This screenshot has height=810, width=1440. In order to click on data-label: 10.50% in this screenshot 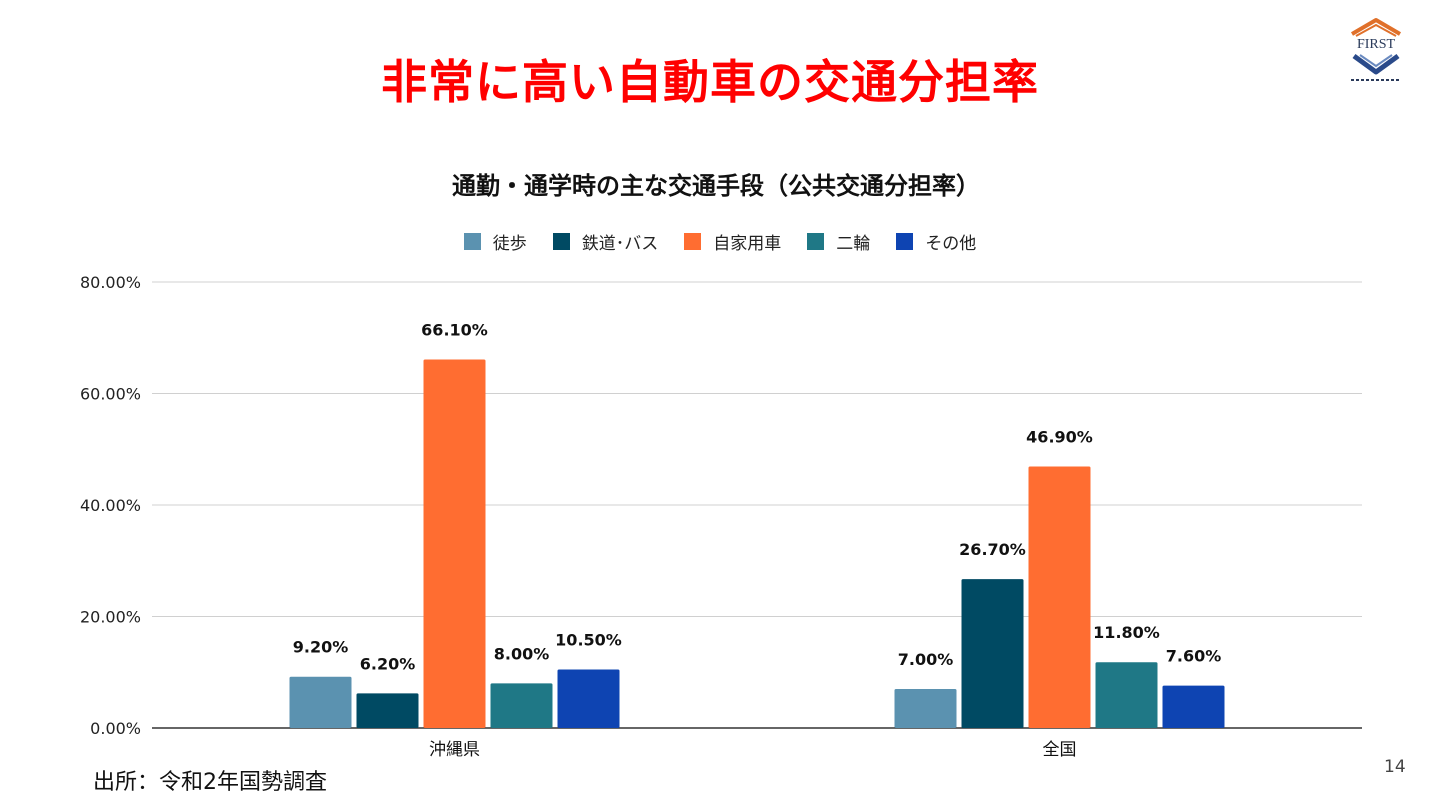, I will do `click(588, 639)`.